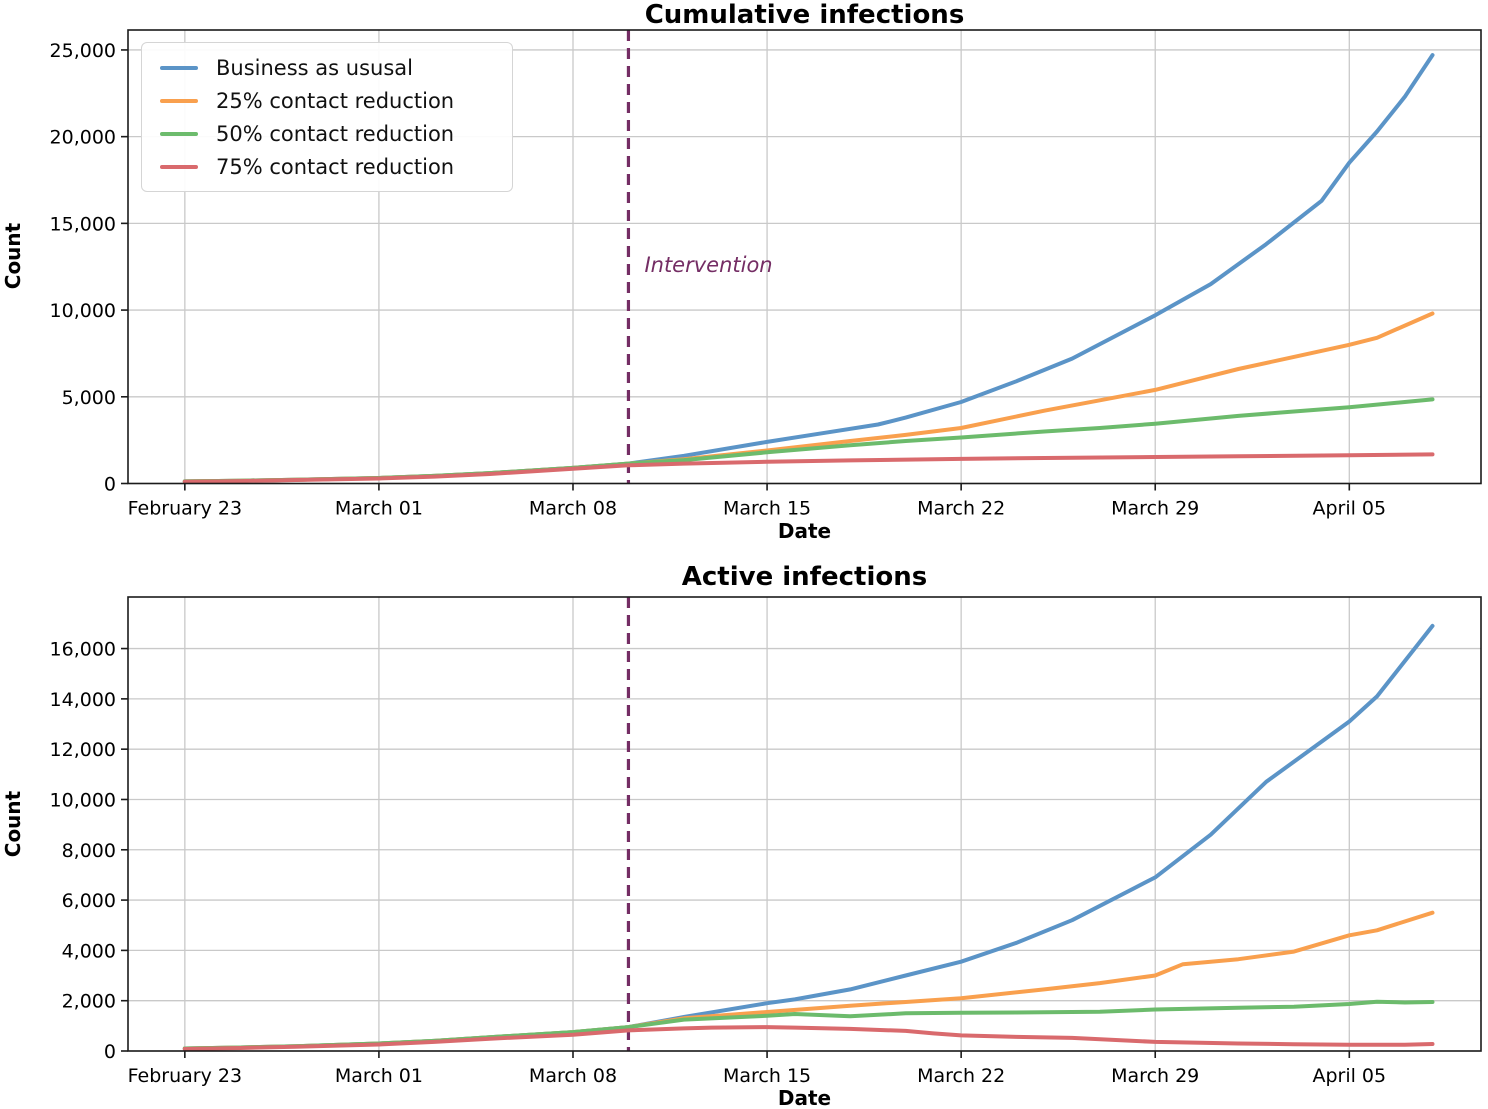 The image size is (1488, 1109). Describe the element at coordinates (83, 700) in the screenshot. I see `y-tick-label: 14,000` at that location.